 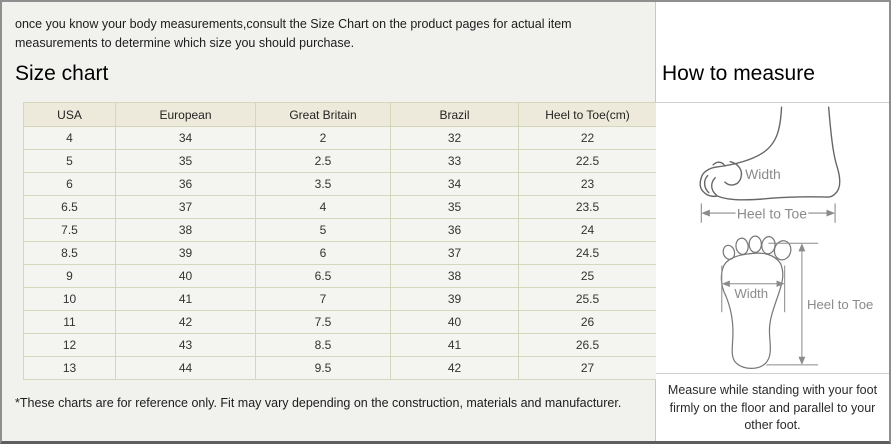 What do you see at coordinates (69, 322) in the screenshot?
I see `size-cell: 11` at bounding box center [69, 322].